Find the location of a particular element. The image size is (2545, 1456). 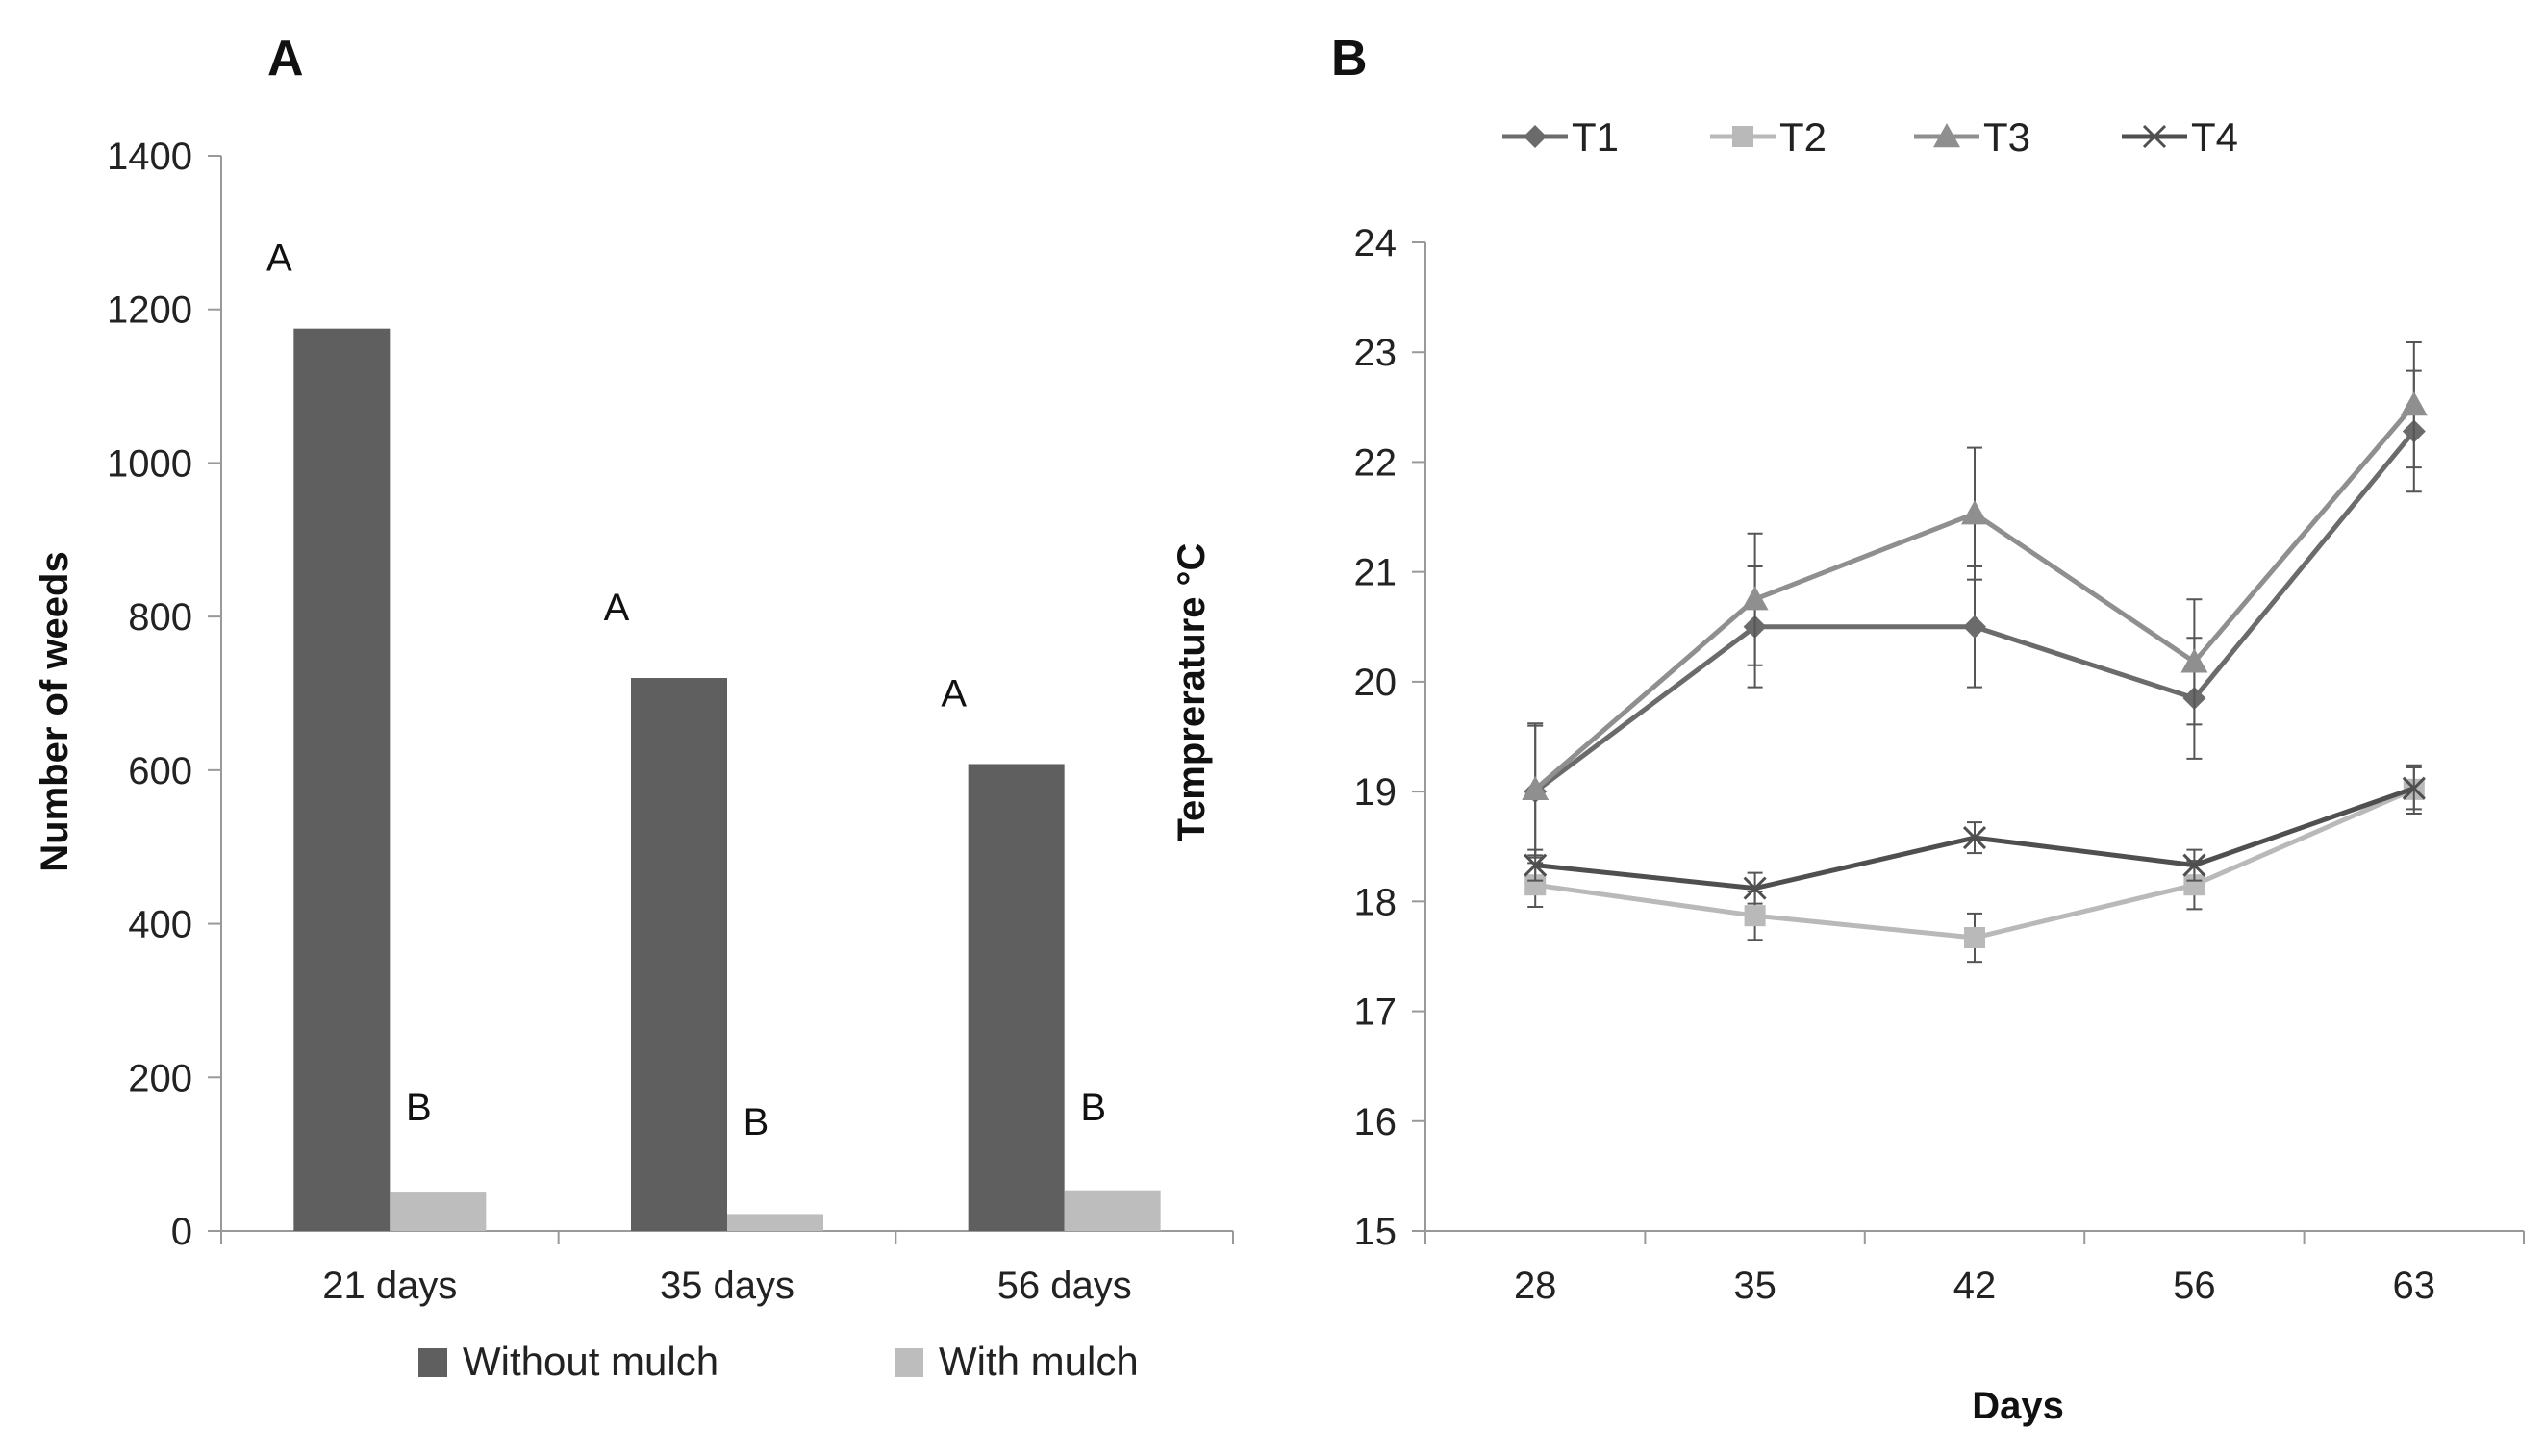

panel-b-series-t2 is located at coordinates (1974, 864).